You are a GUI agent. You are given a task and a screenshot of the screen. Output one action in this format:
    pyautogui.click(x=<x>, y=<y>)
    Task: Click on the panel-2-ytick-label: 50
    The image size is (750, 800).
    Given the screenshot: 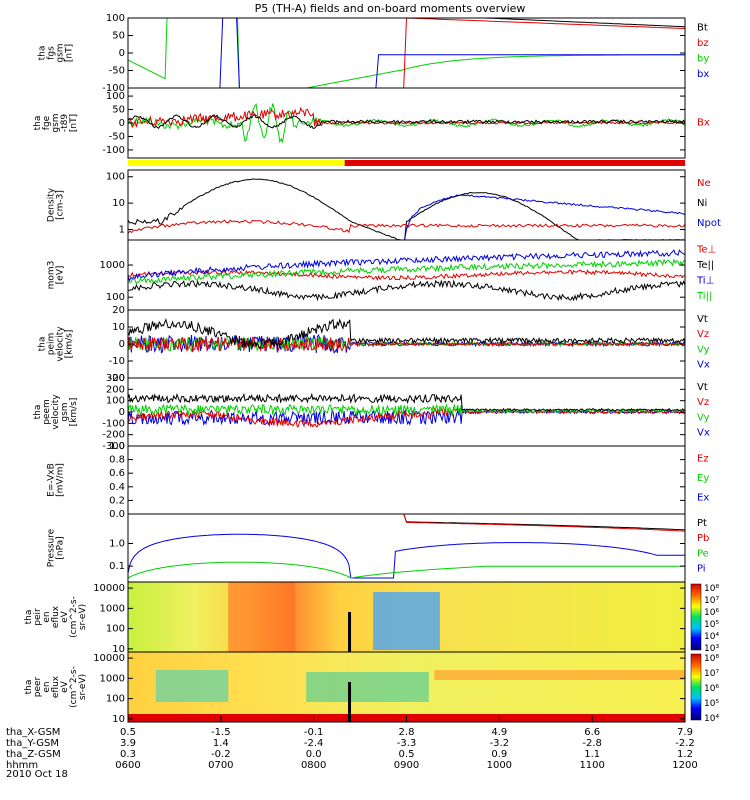 What is the action you would take?
    pyautogui.click(x=118, y=110)
    